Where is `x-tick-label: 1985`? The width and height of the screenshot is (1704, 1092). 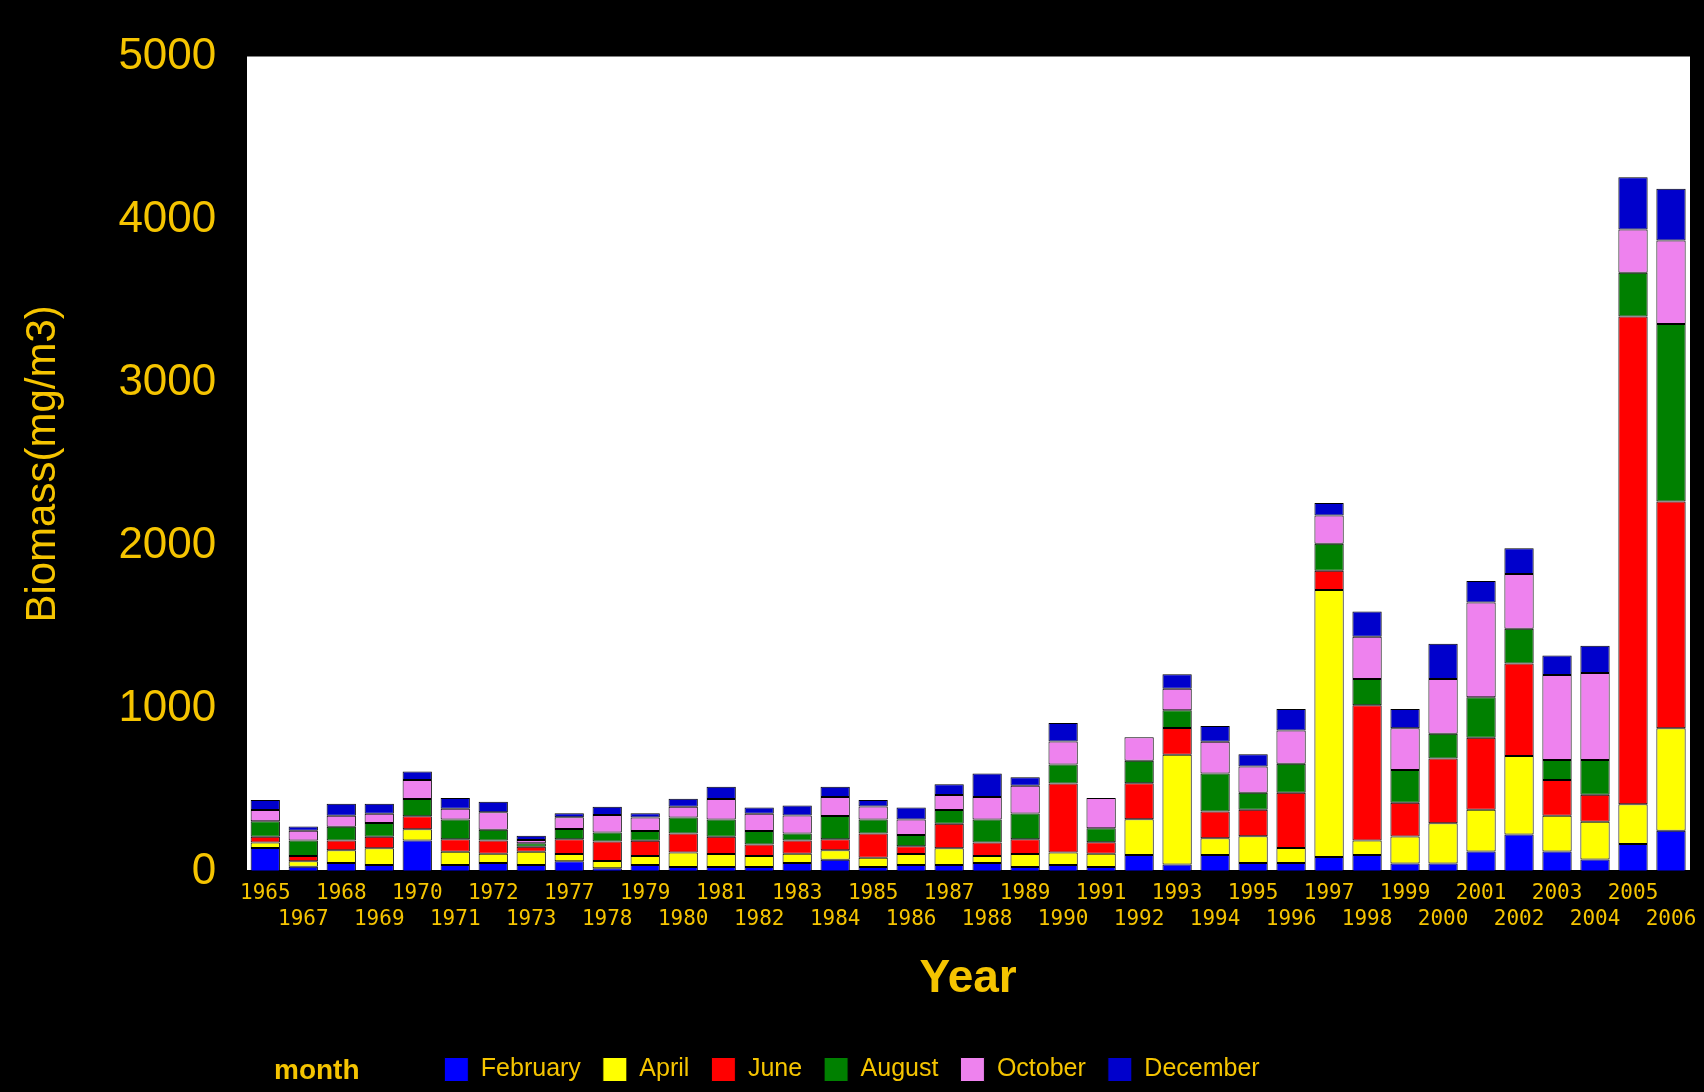 x-tick-label: 1985 is located at coordinates (873, 892).